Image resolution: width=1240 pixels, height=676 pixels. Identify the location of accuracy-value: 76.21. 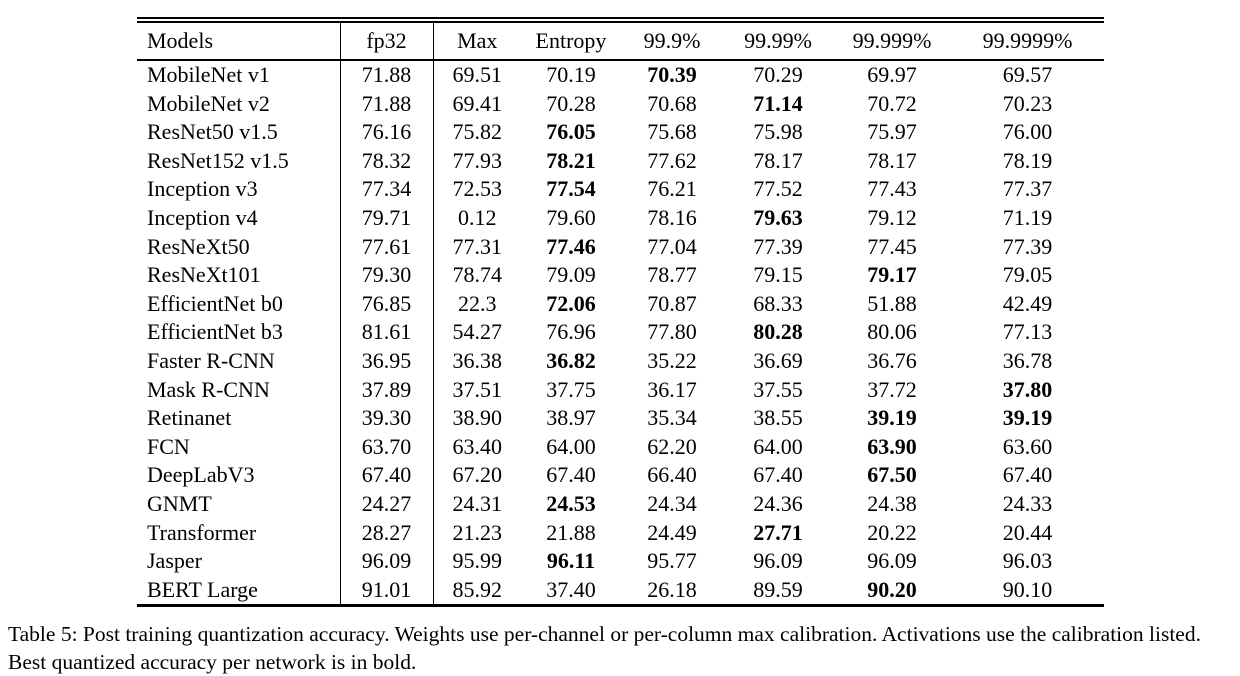
(672, 189).